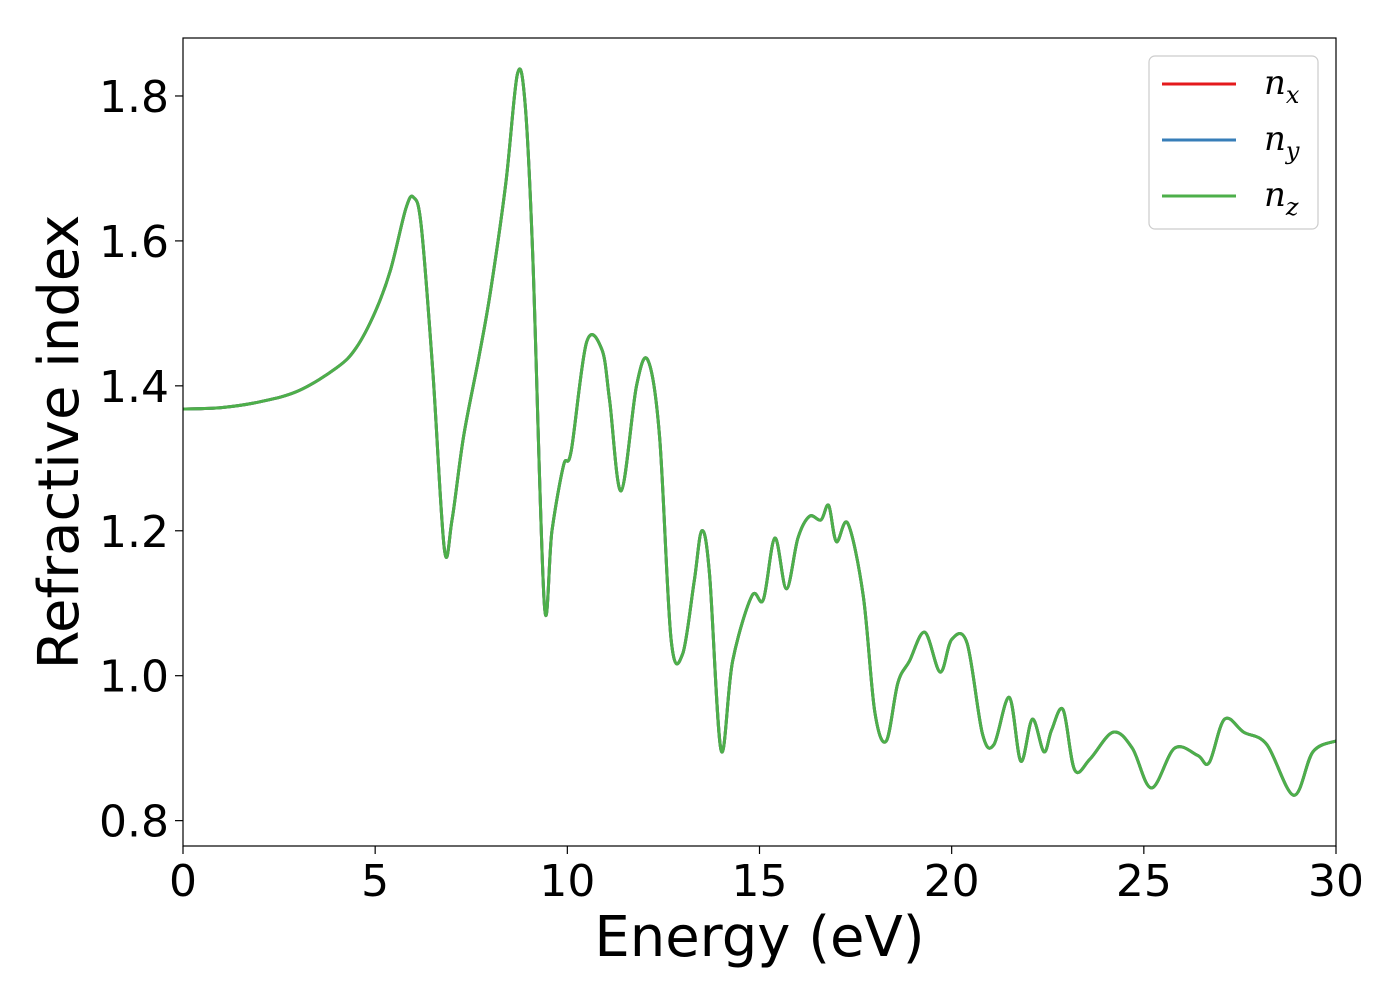 This screenshot has height=1000, width=1400. I want to click on x-tick-label: 10, so click(567, 881).